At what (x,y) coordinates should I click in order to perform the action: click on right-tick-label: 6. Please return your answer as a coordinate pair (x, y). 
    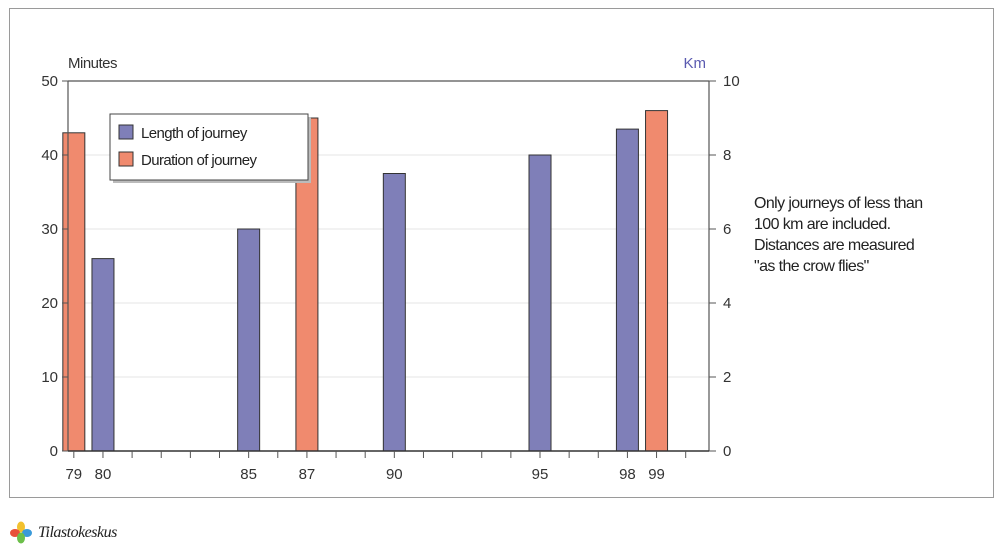
    Looking at the image, I should click on (727, 229).